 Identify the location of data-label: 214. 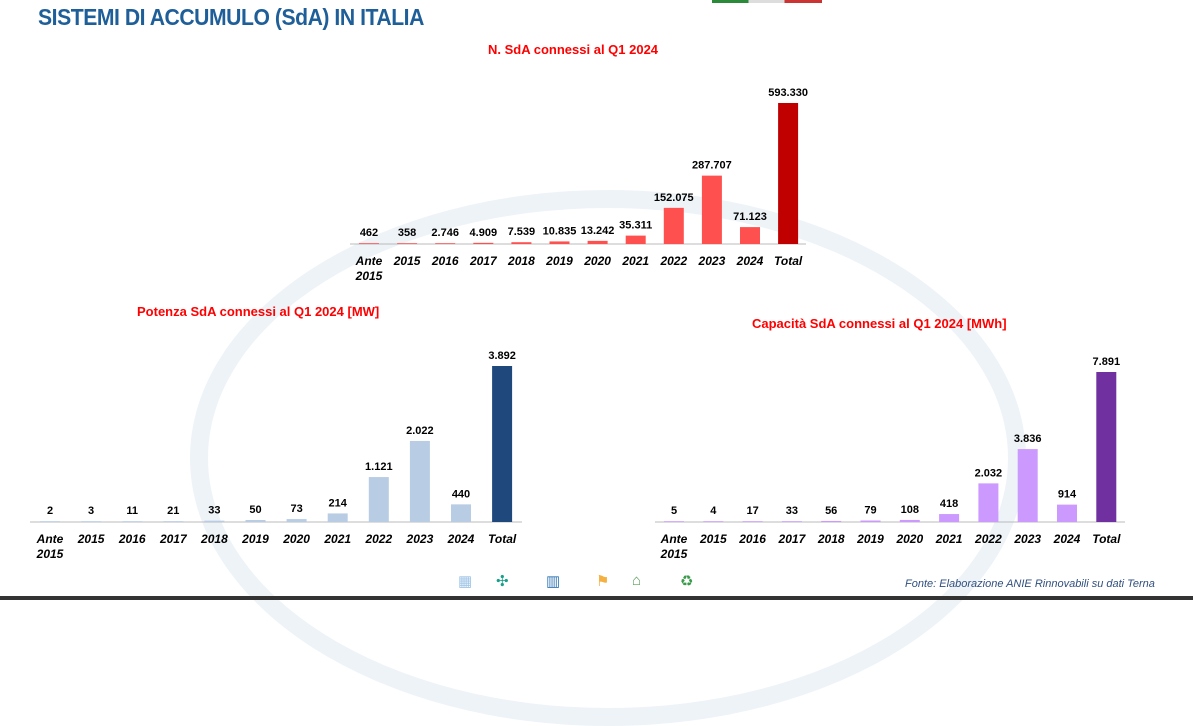
(338, 503).